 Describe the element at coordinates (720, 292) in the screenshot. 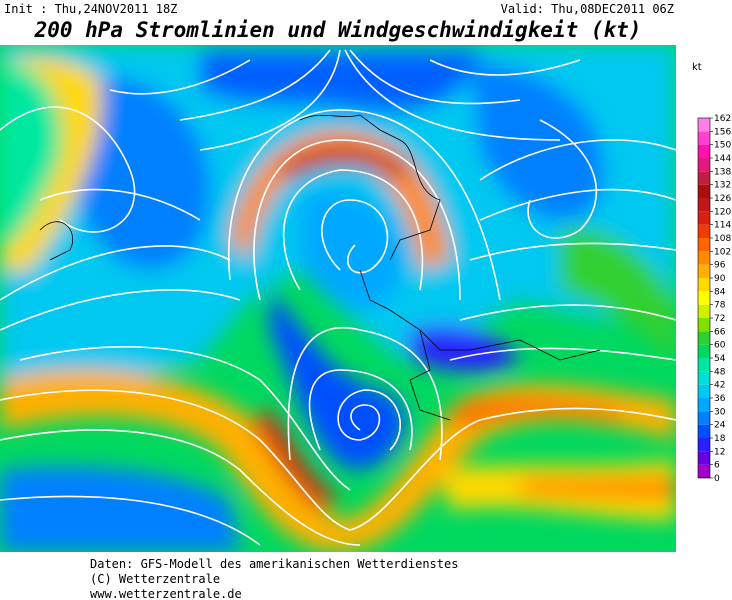

I see `colorbar-tick-label: 84` at that location.